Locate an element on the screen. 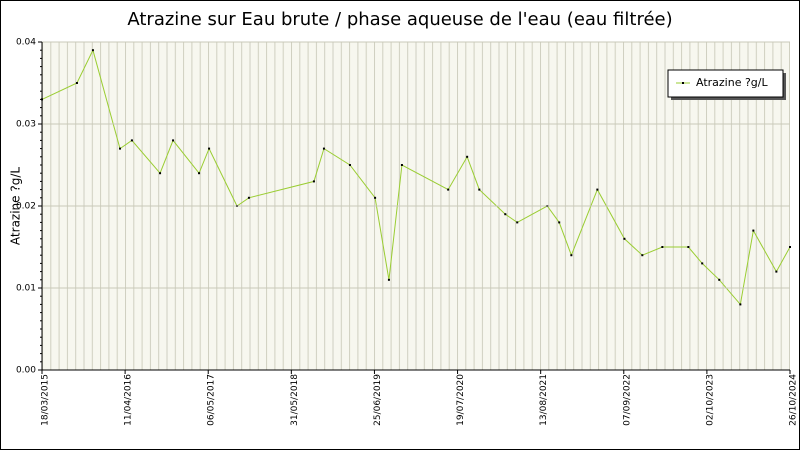 The image size is (800, 450). x-tick-label: 31/05/2018 is located at coordinates (295, 400).